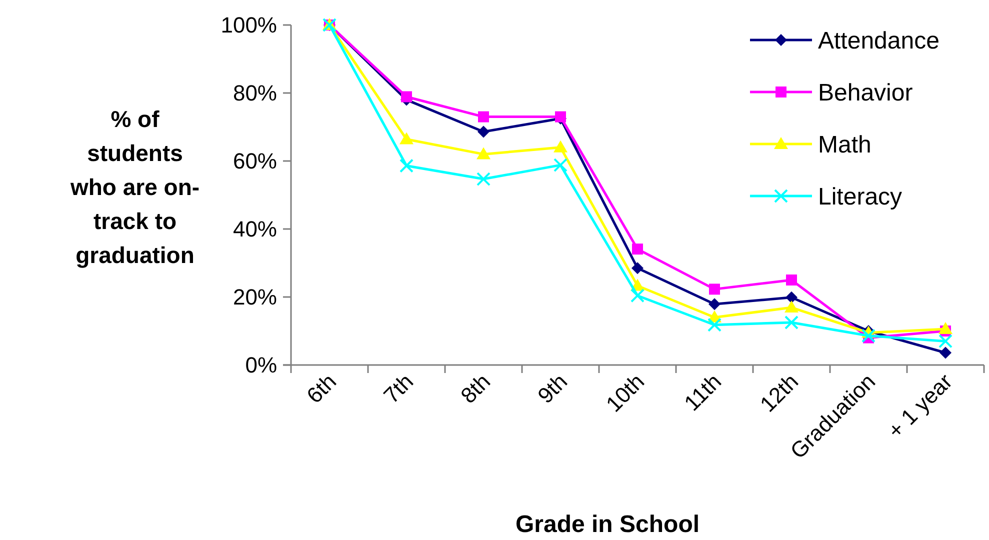 The height and width of the screenshot is (540, 989). Describe the element at coordinates (879, 40) in the screenshot. I see `legend-label: Attendance` at that location.